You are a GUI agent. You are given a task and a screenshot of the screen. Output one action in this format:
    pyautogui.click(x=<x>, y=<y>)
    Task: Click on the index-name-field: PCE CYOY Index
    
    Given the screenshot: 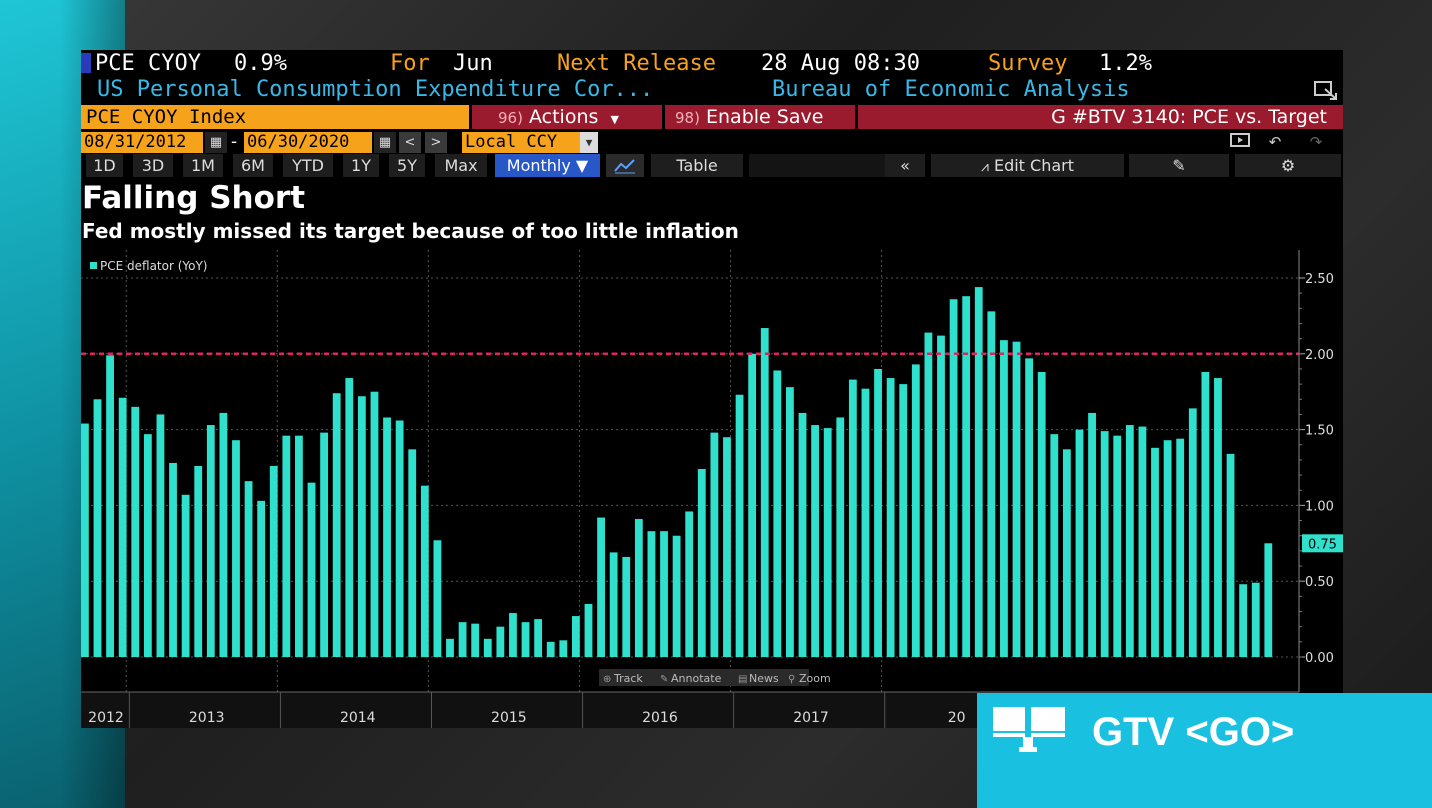 What is the action you would take?
    pyautogui.click(x=275, y=117)
    